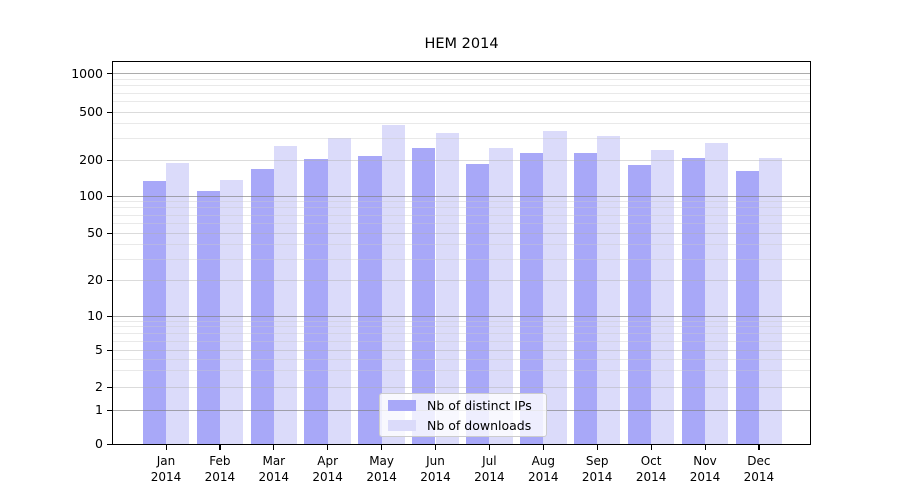 Image resolution: width=900 pixels, height=500 pixels. I want to click on bar-distinct-ips-nov, so click(693, 301).